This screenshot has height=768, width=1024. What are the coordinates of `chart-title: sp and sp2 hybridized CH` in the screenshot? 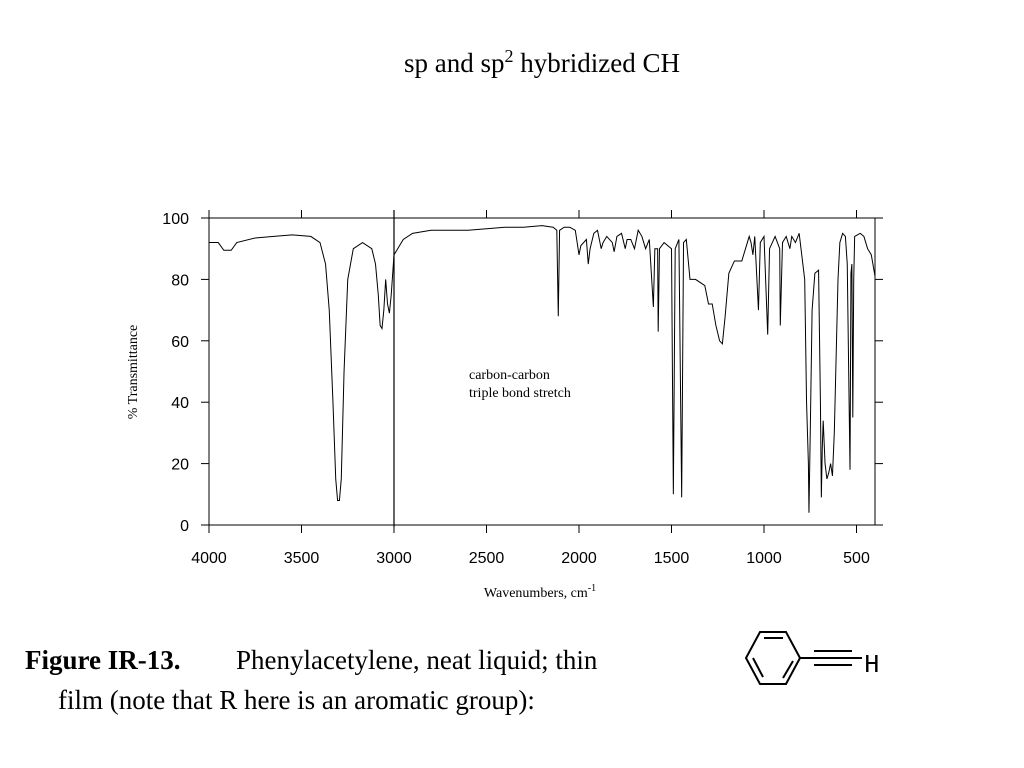 It's located at (542, 62).